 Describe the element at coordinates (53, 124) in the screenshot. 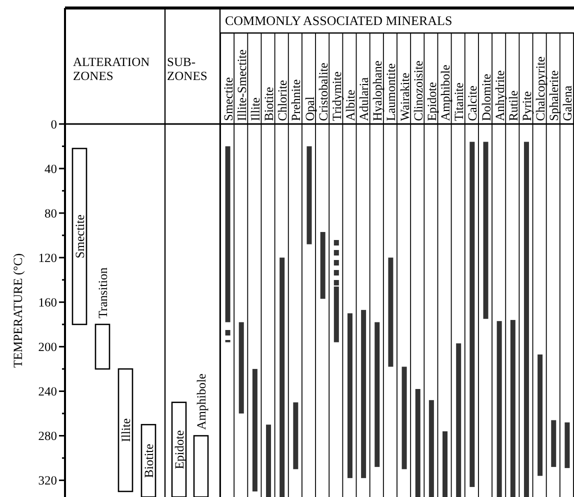

I see `y-tick-label: 0` at that location.